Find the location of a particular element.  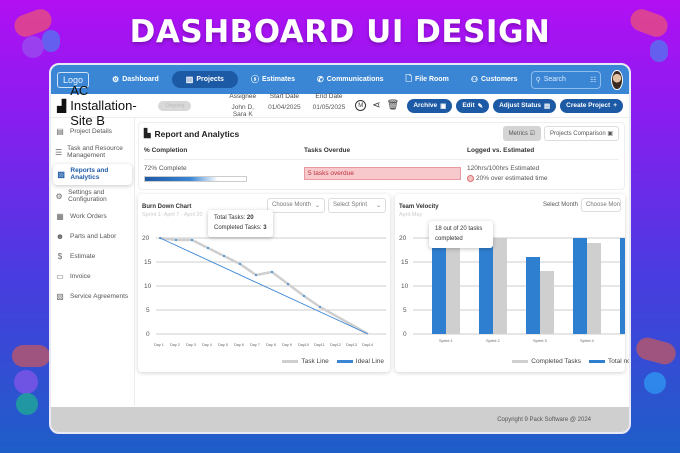

filter-icon: ☷ is located at coordinates (593, 80).